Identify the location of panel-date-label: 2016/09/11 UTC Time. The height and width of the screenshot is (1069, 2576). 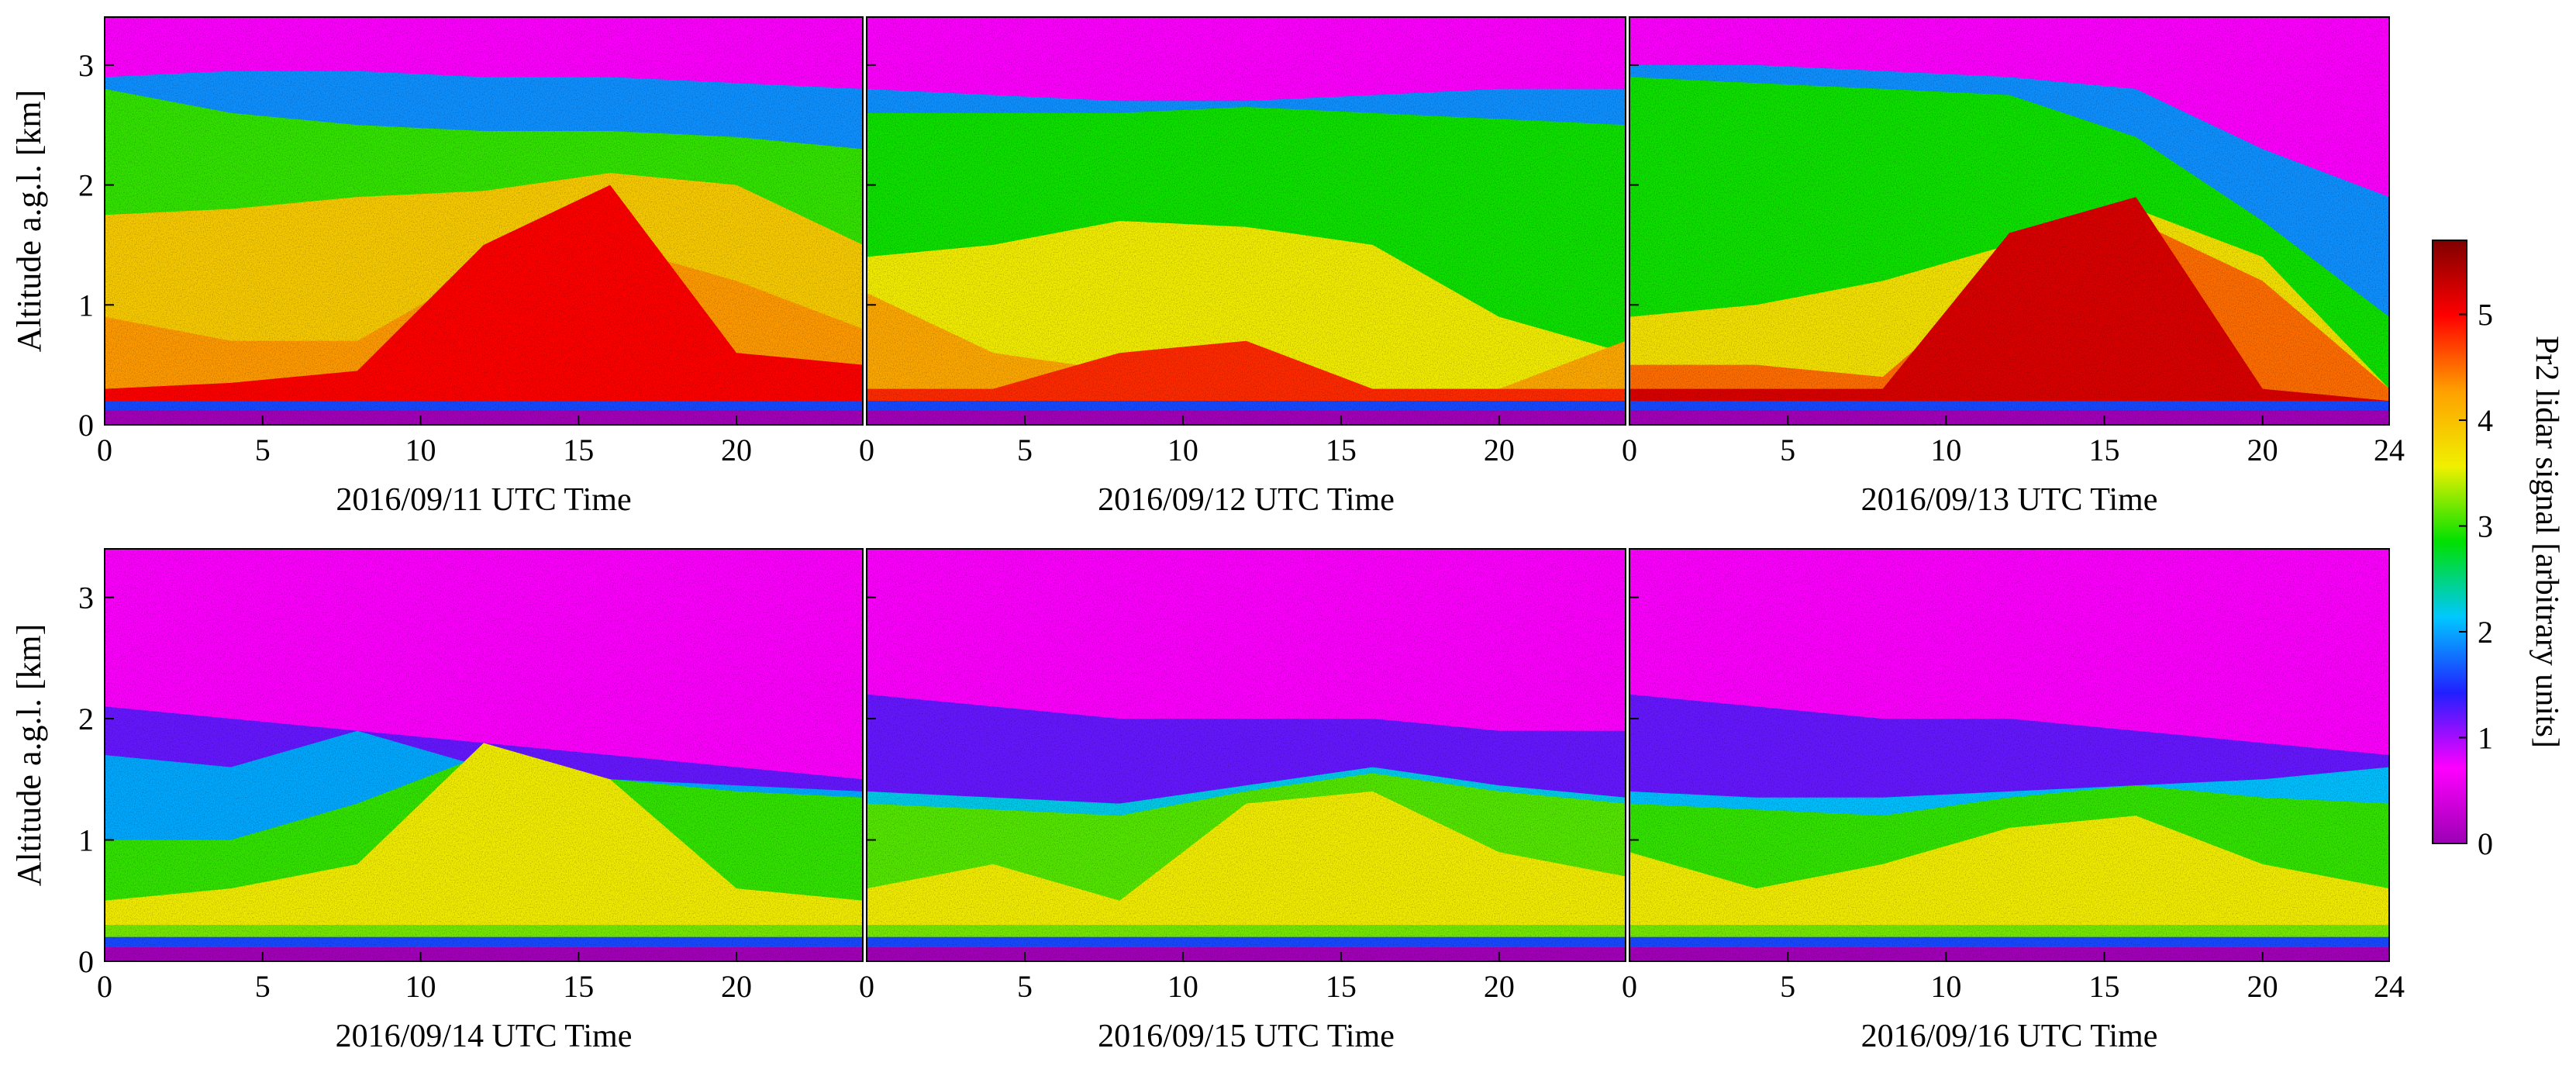
(483, 500).